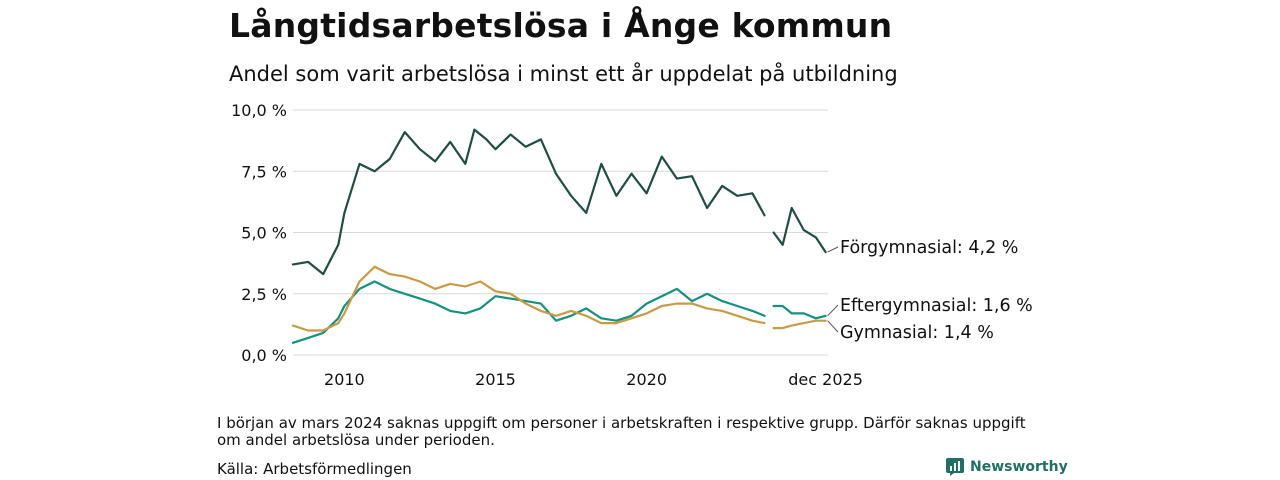  Describe the element at coordinates (264, 233) in the screenshot. I see `y-tick-label: 5,0 %` at that location.